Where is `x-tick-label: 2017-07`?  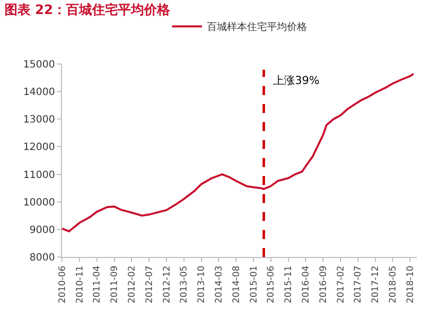 x-tick-label: 2017-07 is located at coordinates (359, 285).